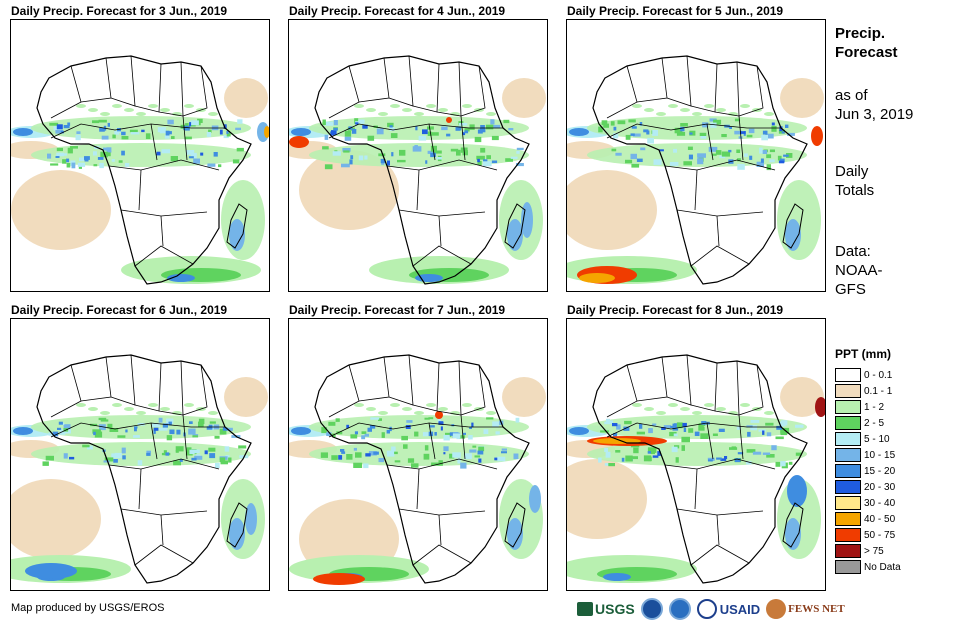  What do you see at coordinates (874, 423) in the screenshot?
I see `legend-label: 2 - 5` at bounding box center [874, 423].